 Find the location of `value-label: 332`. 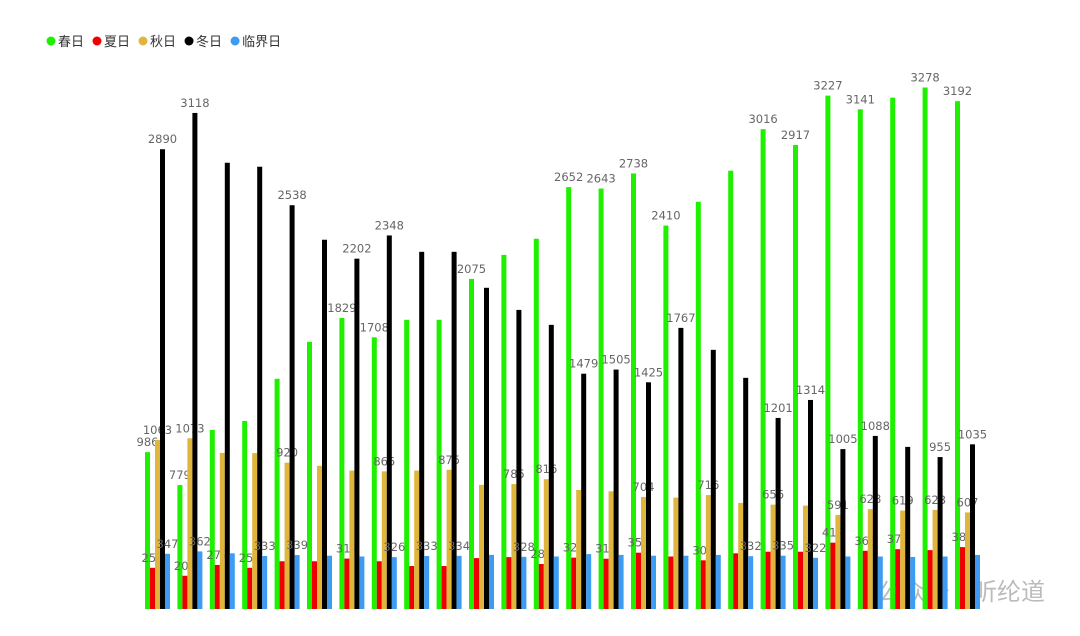

value-label: 332 is located at coordinates (751, 546).